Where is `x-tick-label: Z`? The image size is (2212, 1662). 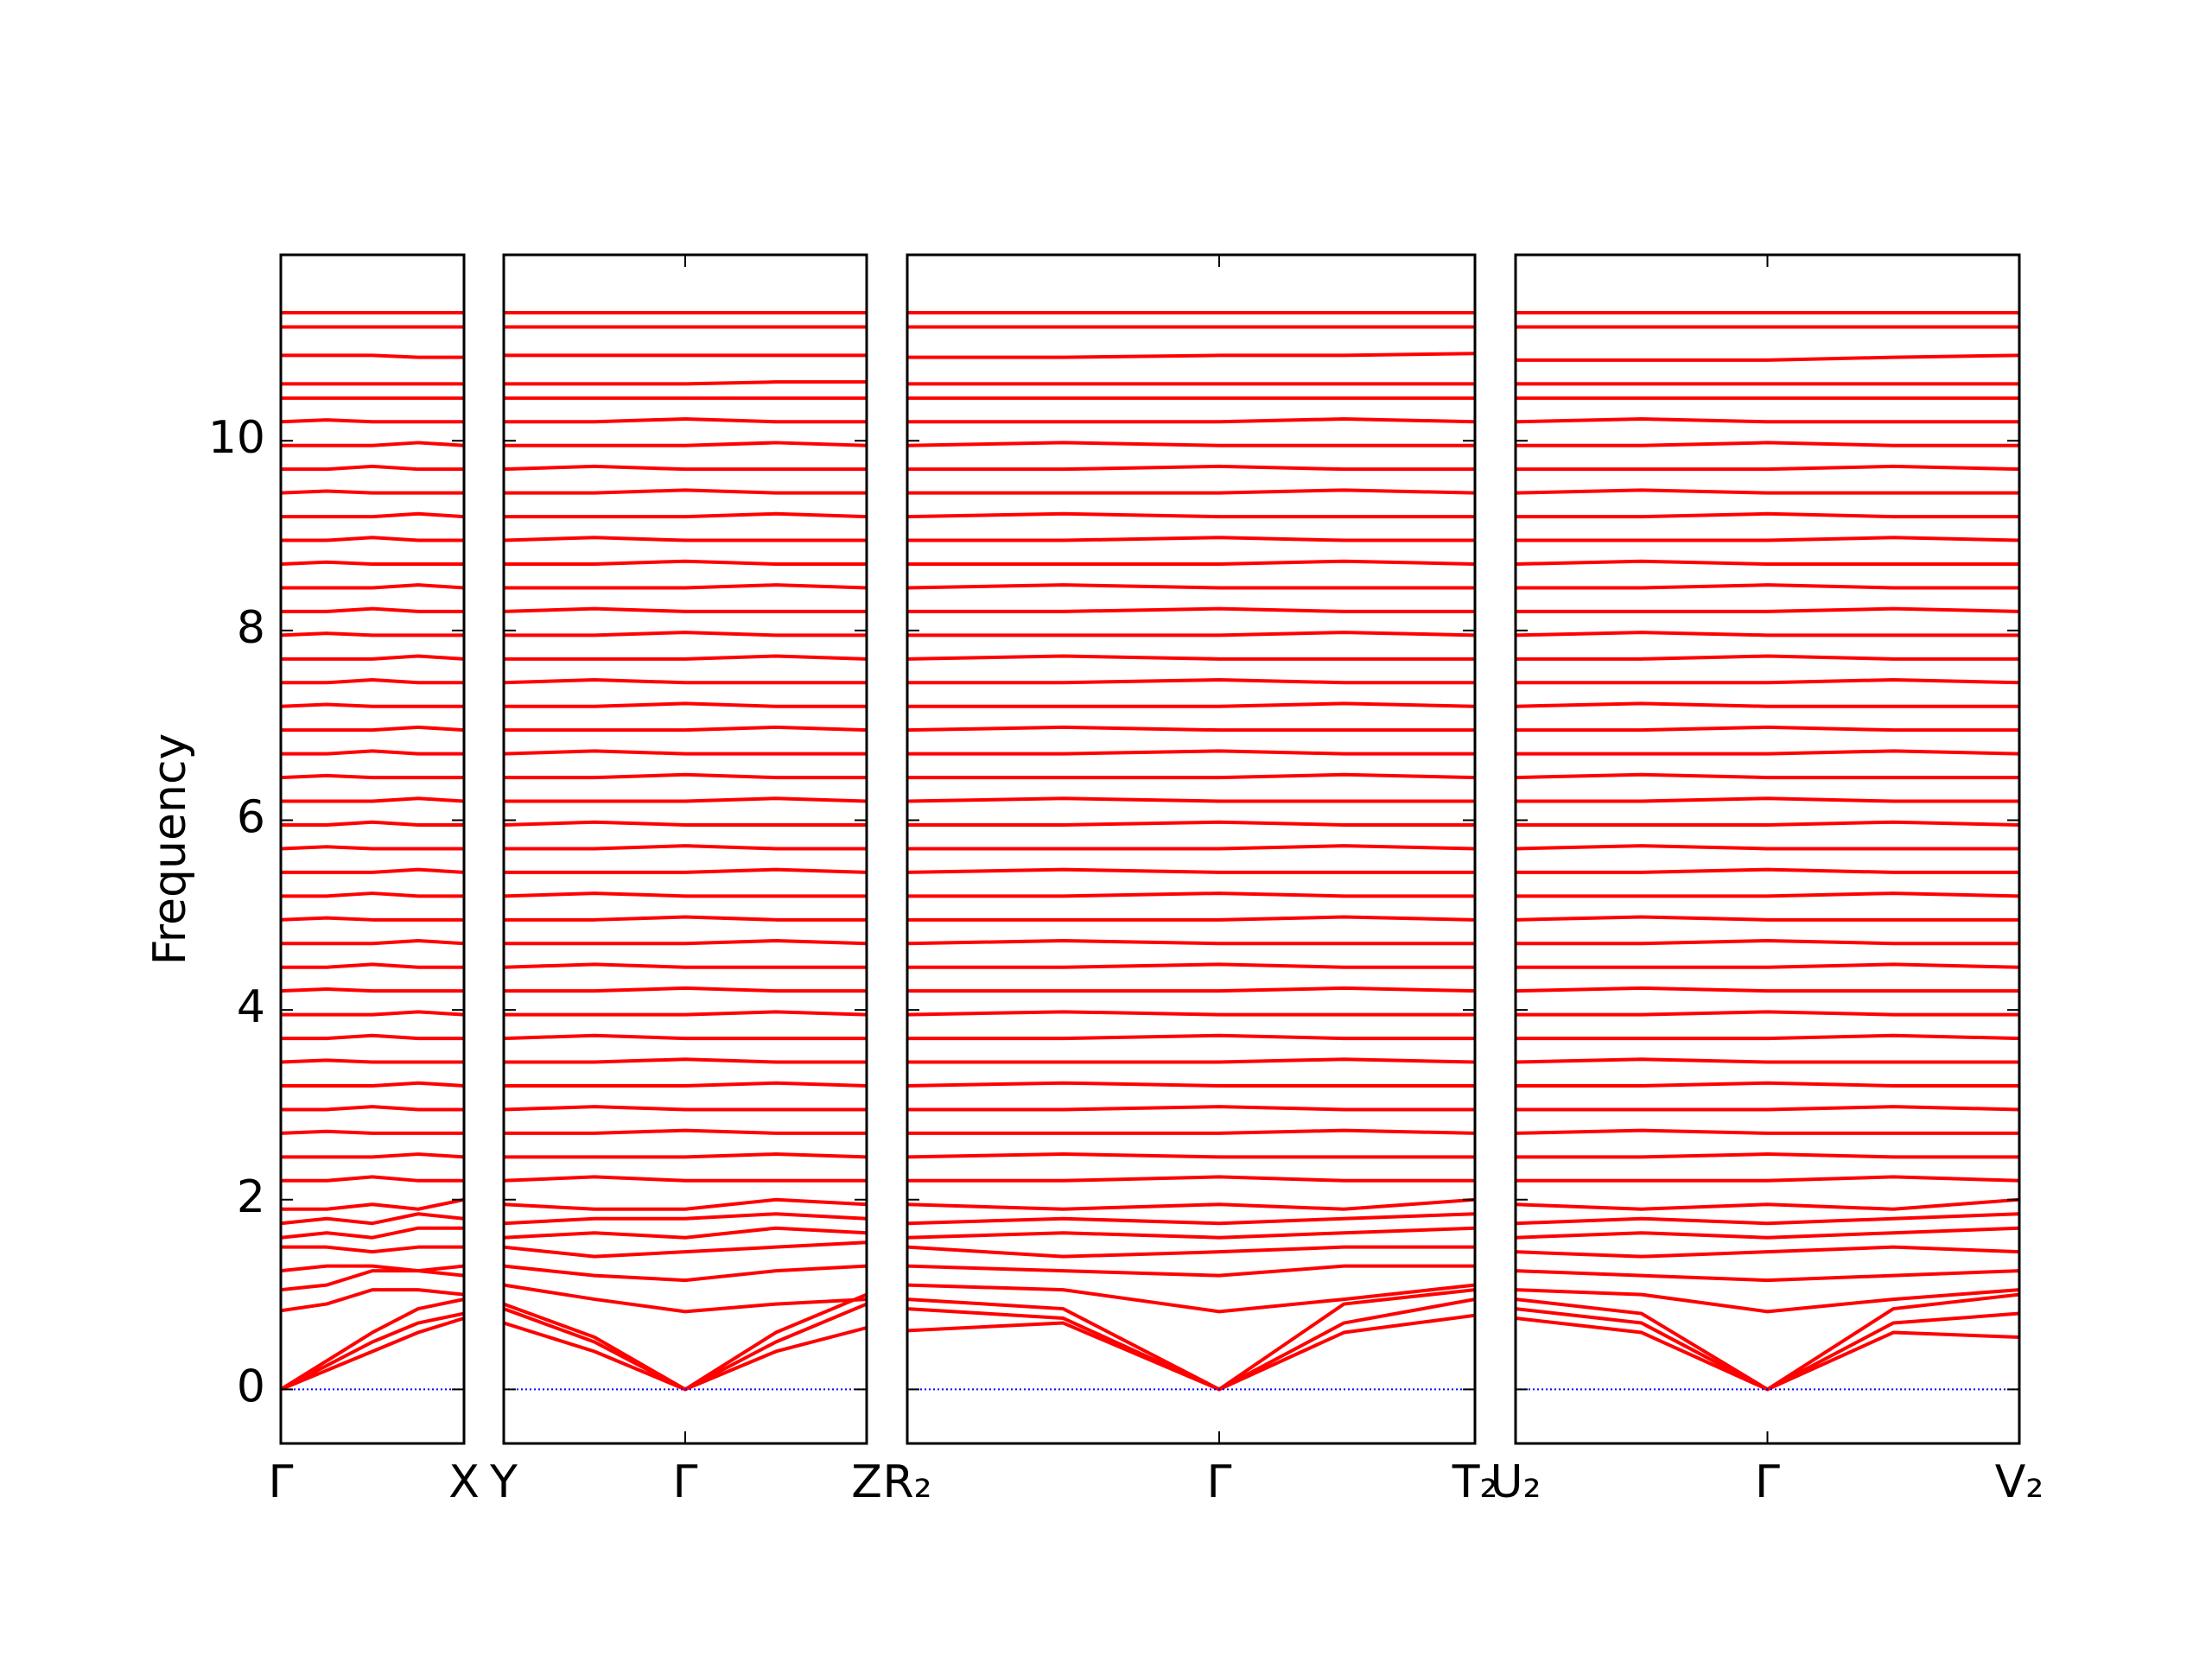
x-tick-label: Z is located at coordinates (866, 1482).